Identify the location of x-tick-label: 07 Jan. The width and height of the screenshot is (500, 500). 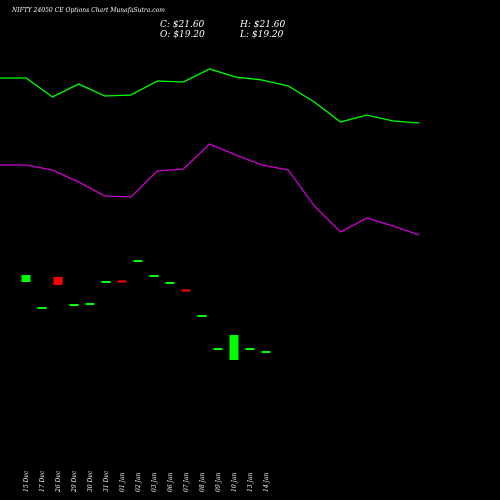
(186, 482).